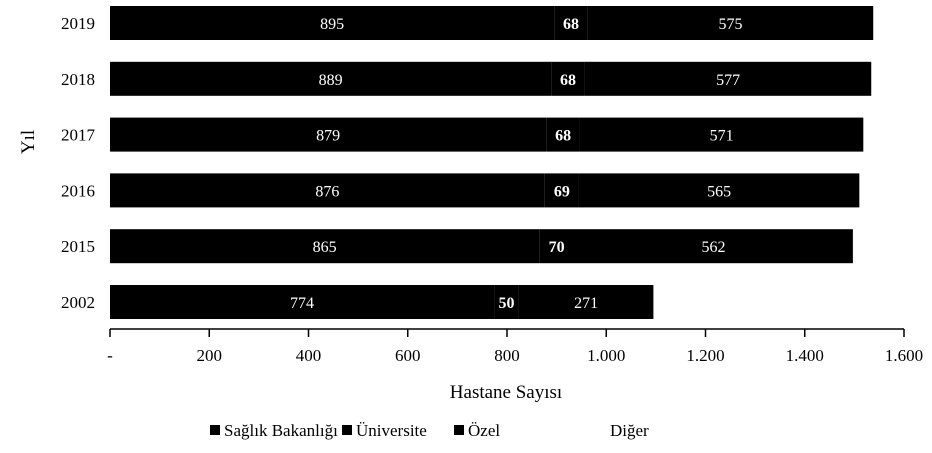 The image size is (932, 453). Describe the element at coordinates (484, 430) in the screenshot. I see `legend-entry: Özel` at that location.